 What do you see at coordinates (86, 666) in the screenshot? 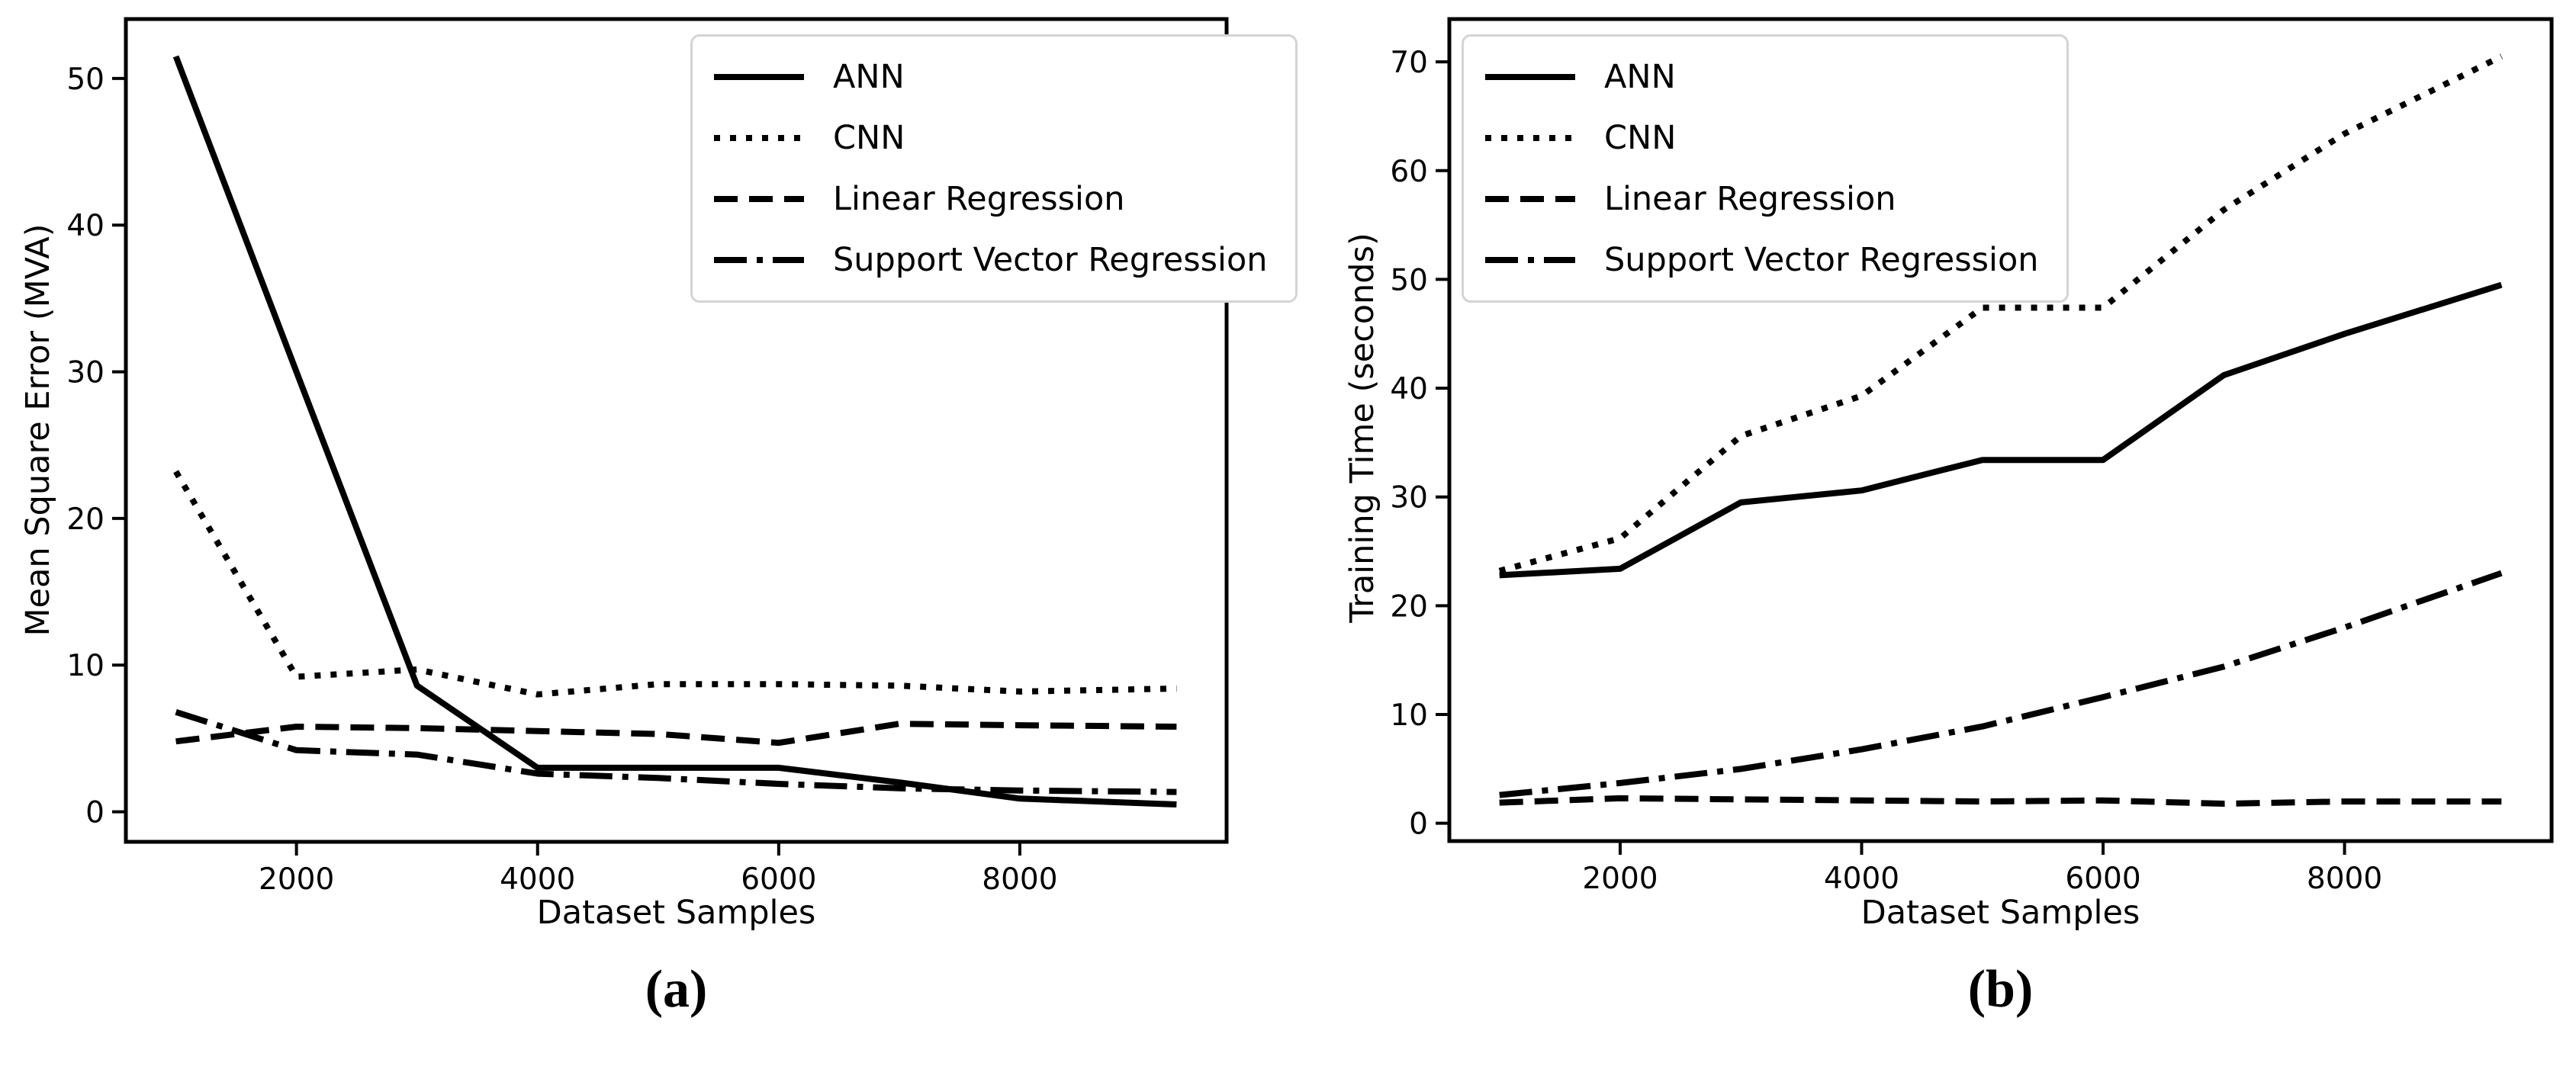
I see `a-chart-y-tick-label: 10` at bounding box center [86, 666].